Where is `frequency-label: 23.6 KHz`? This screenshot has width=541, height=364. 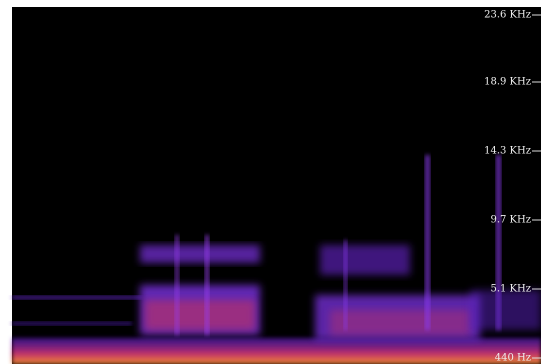
frequency-label: 23.6 KHz is located at coordinates (507, 15).